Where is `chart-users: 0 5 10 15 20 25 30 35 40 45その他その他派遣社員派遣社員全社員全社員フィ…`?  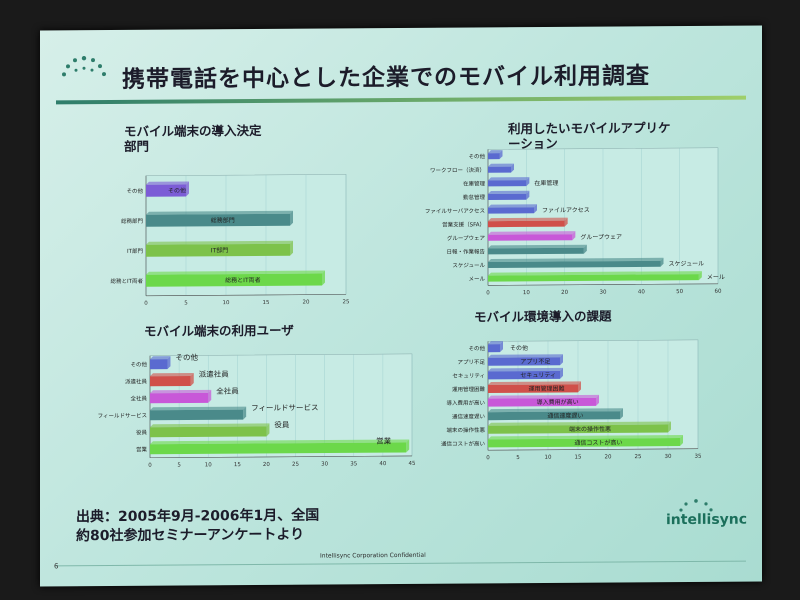 chart-users: 0 5 10 15 20 25 30 35 40 45その他その他派遣社員派遣社員全社員全社員フィ… is located at coordinates (257, 410).